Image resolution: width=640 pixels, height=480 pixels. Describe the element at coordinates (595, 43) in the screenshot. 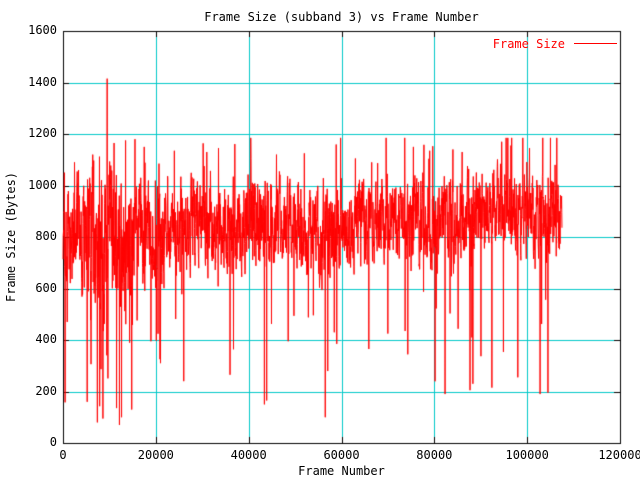

I see `legend-line-sample` at that location.